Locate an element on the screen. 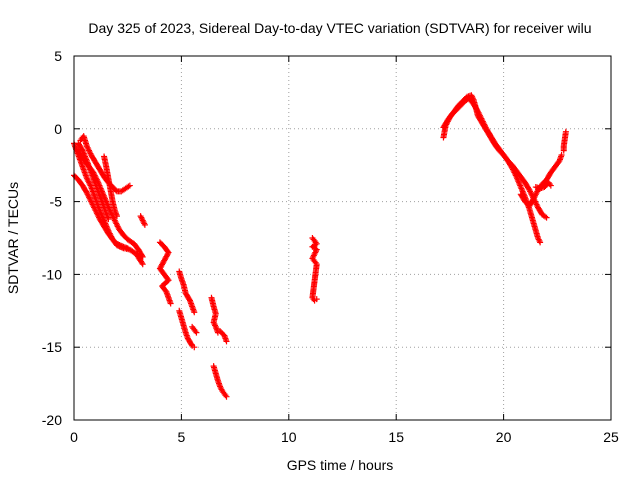  y-tick-label: -10 is located at coordinates (52, 274).